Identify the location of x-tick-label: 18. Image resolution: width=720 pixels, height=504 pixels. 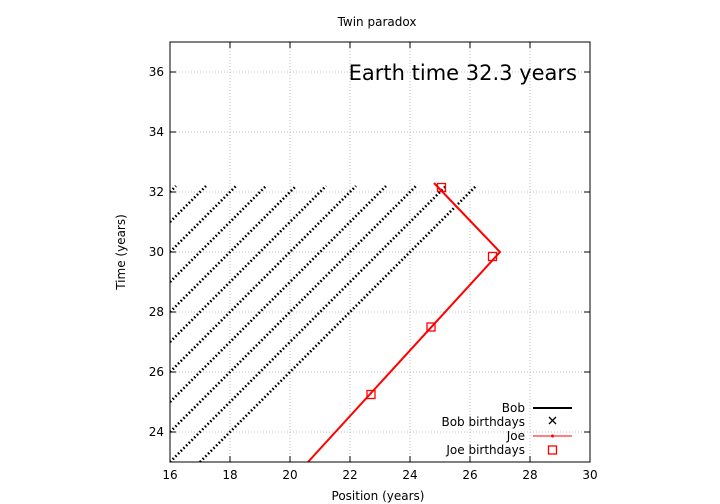
(229, 475).